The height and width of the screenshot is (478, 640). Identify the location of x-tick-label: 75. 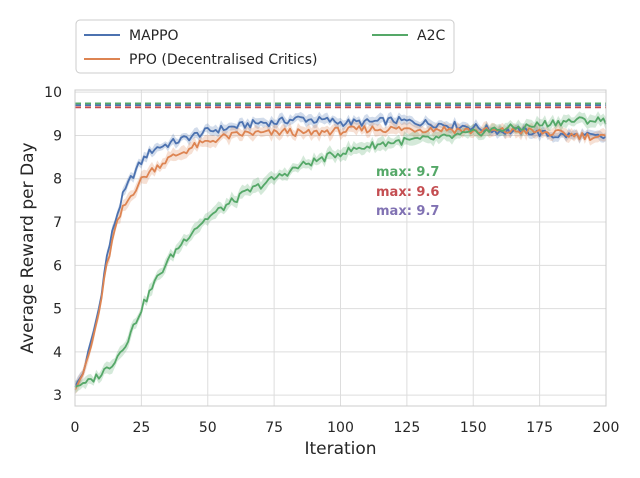
(274, 428).